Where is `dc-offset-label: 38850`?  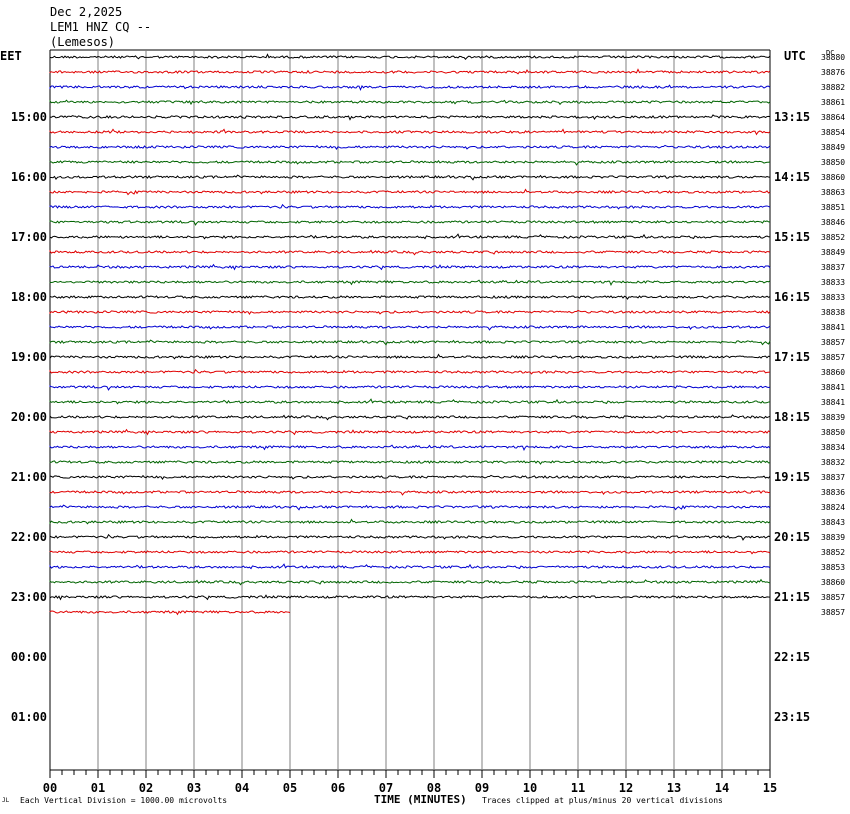 dc-offset-label: 38850 is located at coordinates (833, 432).